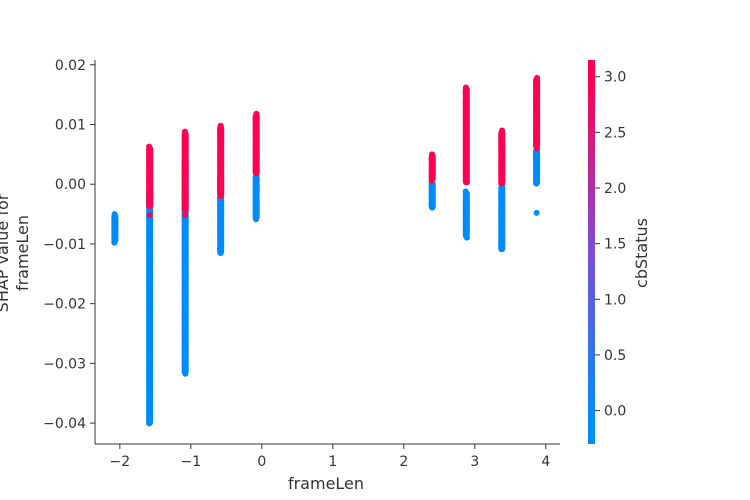 Image resolution: width=750 pixels, height=500 pixels. Describe the element at coordinates (545, 462) in the screenshot. I see `x-tick-label: 4` at that location.